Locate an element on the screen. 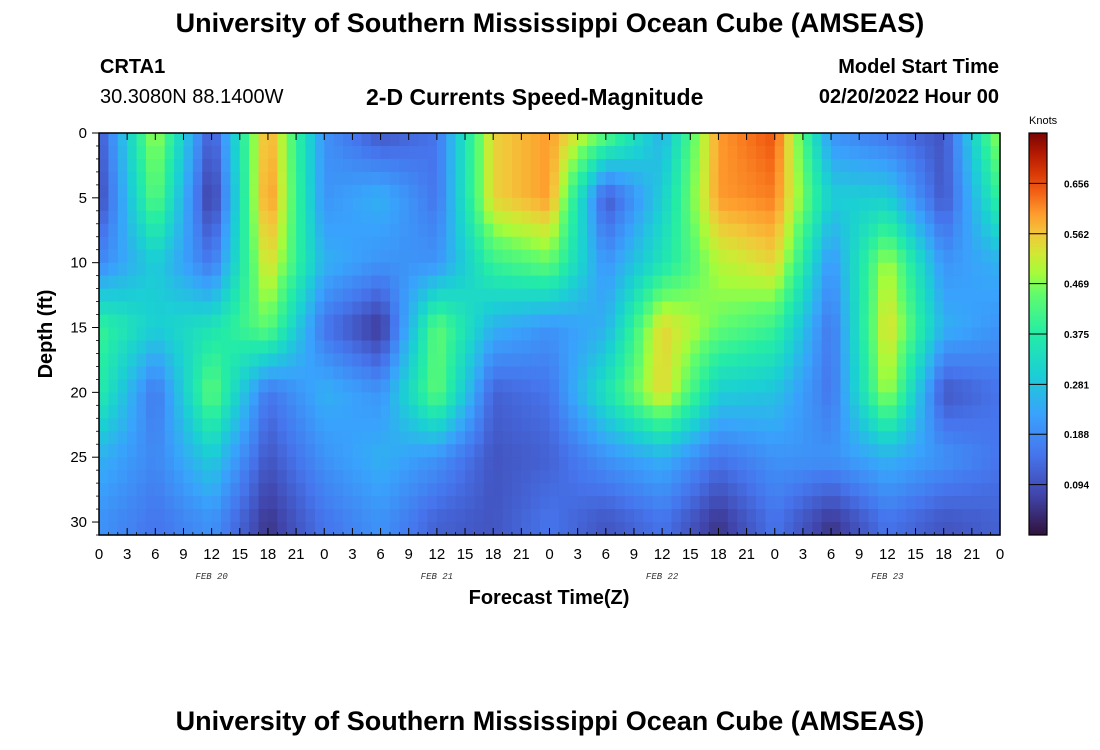 The width and height of the screenshot is (1100, 750). day-label: FEB 22 is located at coordinates (662, 577).